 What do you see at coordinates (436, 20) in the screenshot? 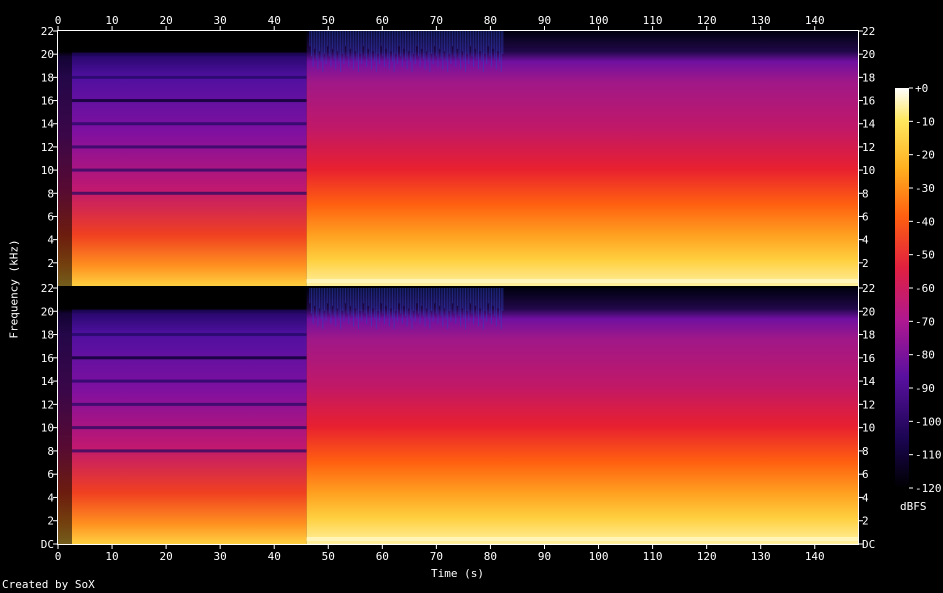
I see `x-tick-label-top: 70` at bounding box center [436, 20].